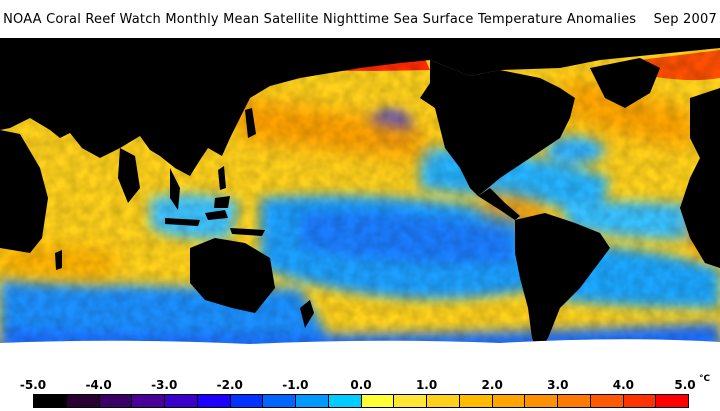 This screenshot has height=411, width=720. I want to click on colorbar-tick: -1.0, so click(295, 385).